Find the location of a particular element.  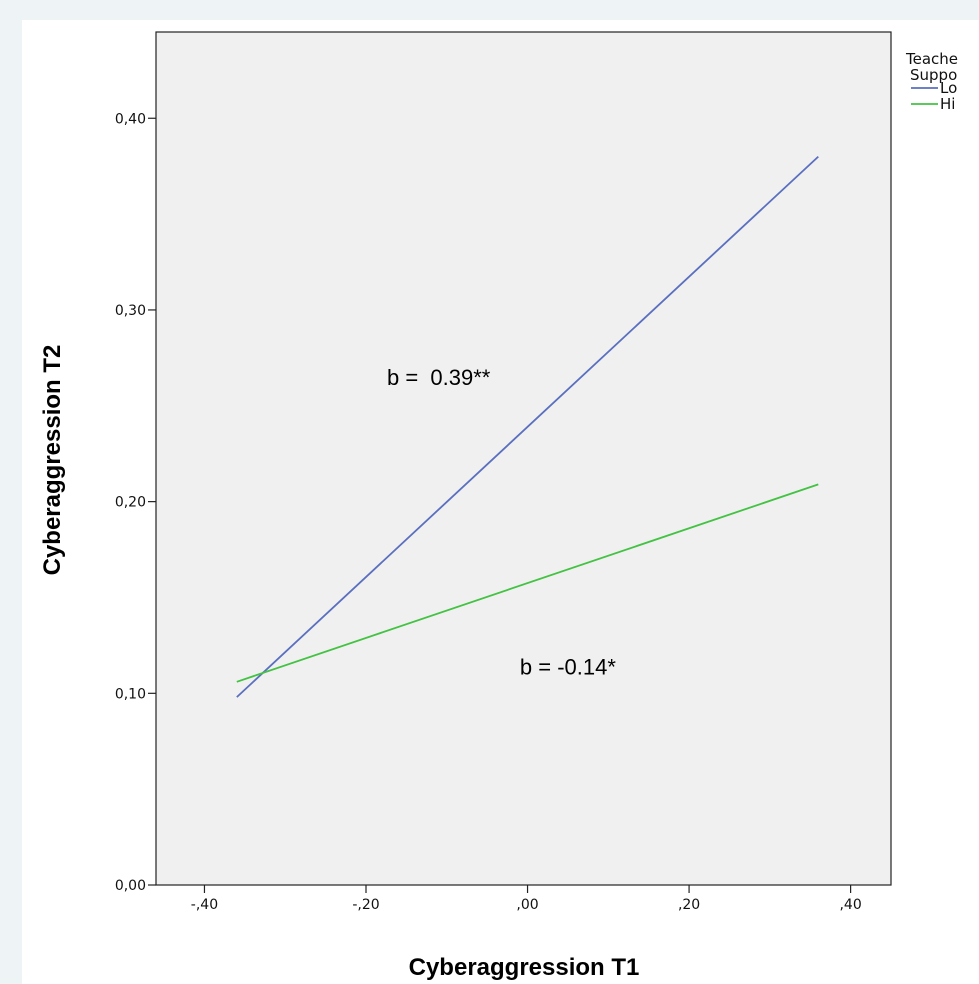

x-axis-title: Cyberaggression T1 is located at coordinates (524, 967).